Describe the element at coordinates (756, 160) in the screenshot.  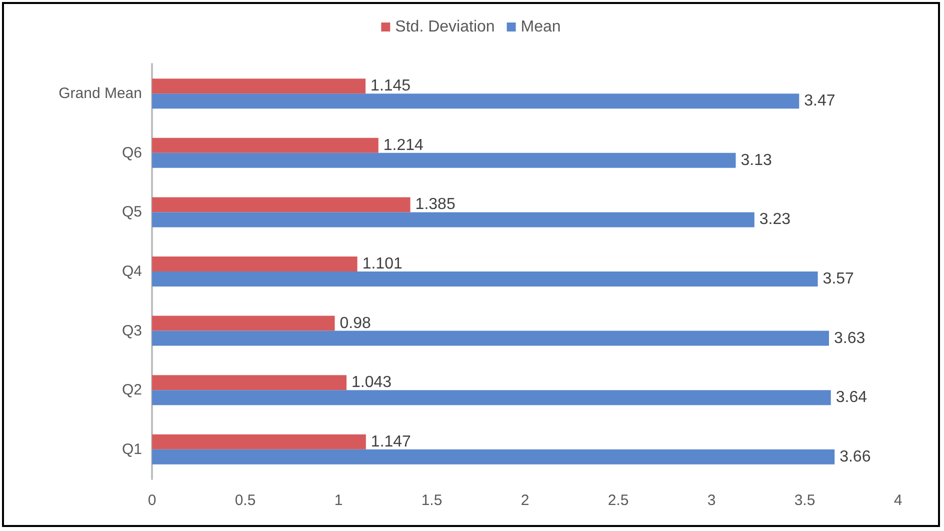
I see `data-label: 3.13` at that location.